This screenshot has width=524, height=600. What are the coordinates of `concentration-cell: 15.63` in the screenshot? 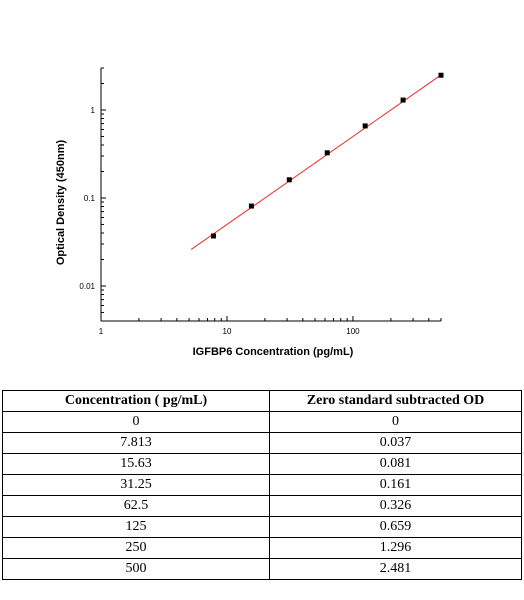 It's located at (136, 464).